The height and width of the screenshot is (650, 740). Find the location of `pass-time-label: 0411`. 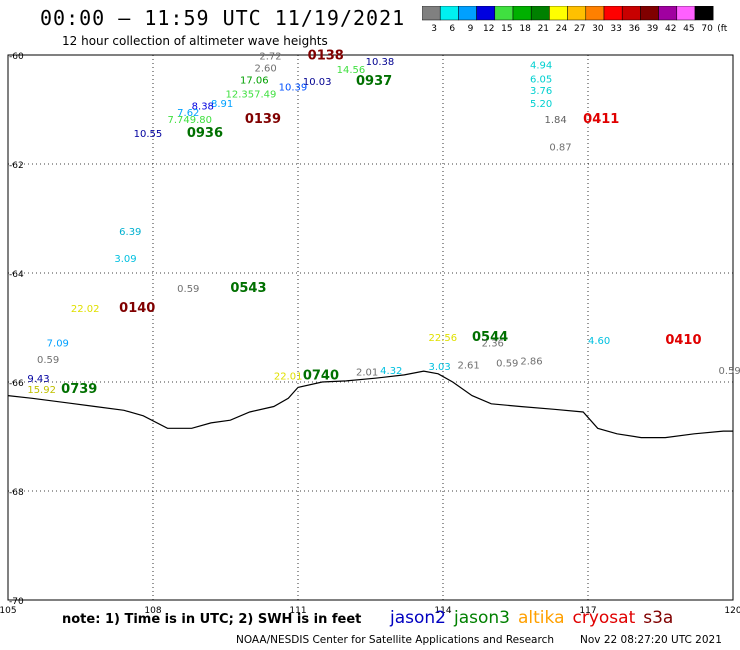

pass-time-label: 0411 is located at coordinates (601, 119).